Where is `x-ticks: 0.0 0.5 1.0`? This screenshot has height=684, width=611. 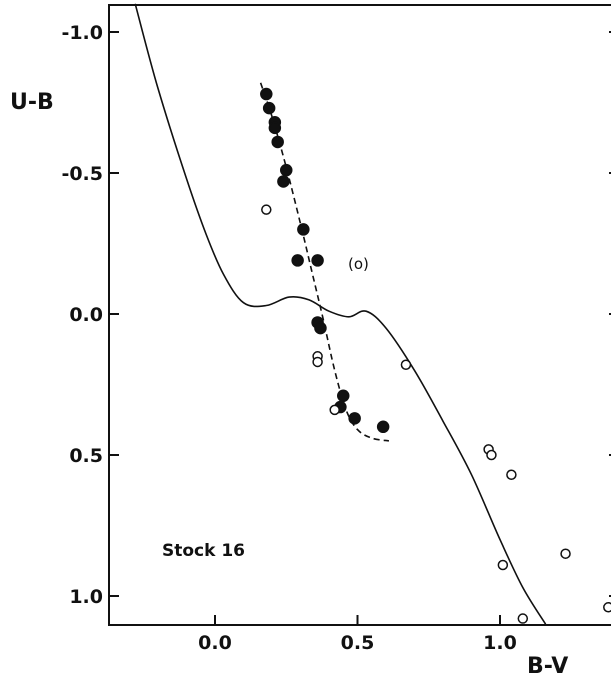
x-ticks: 0.0 0.5 1.0 is located at coordinates (357, 634).